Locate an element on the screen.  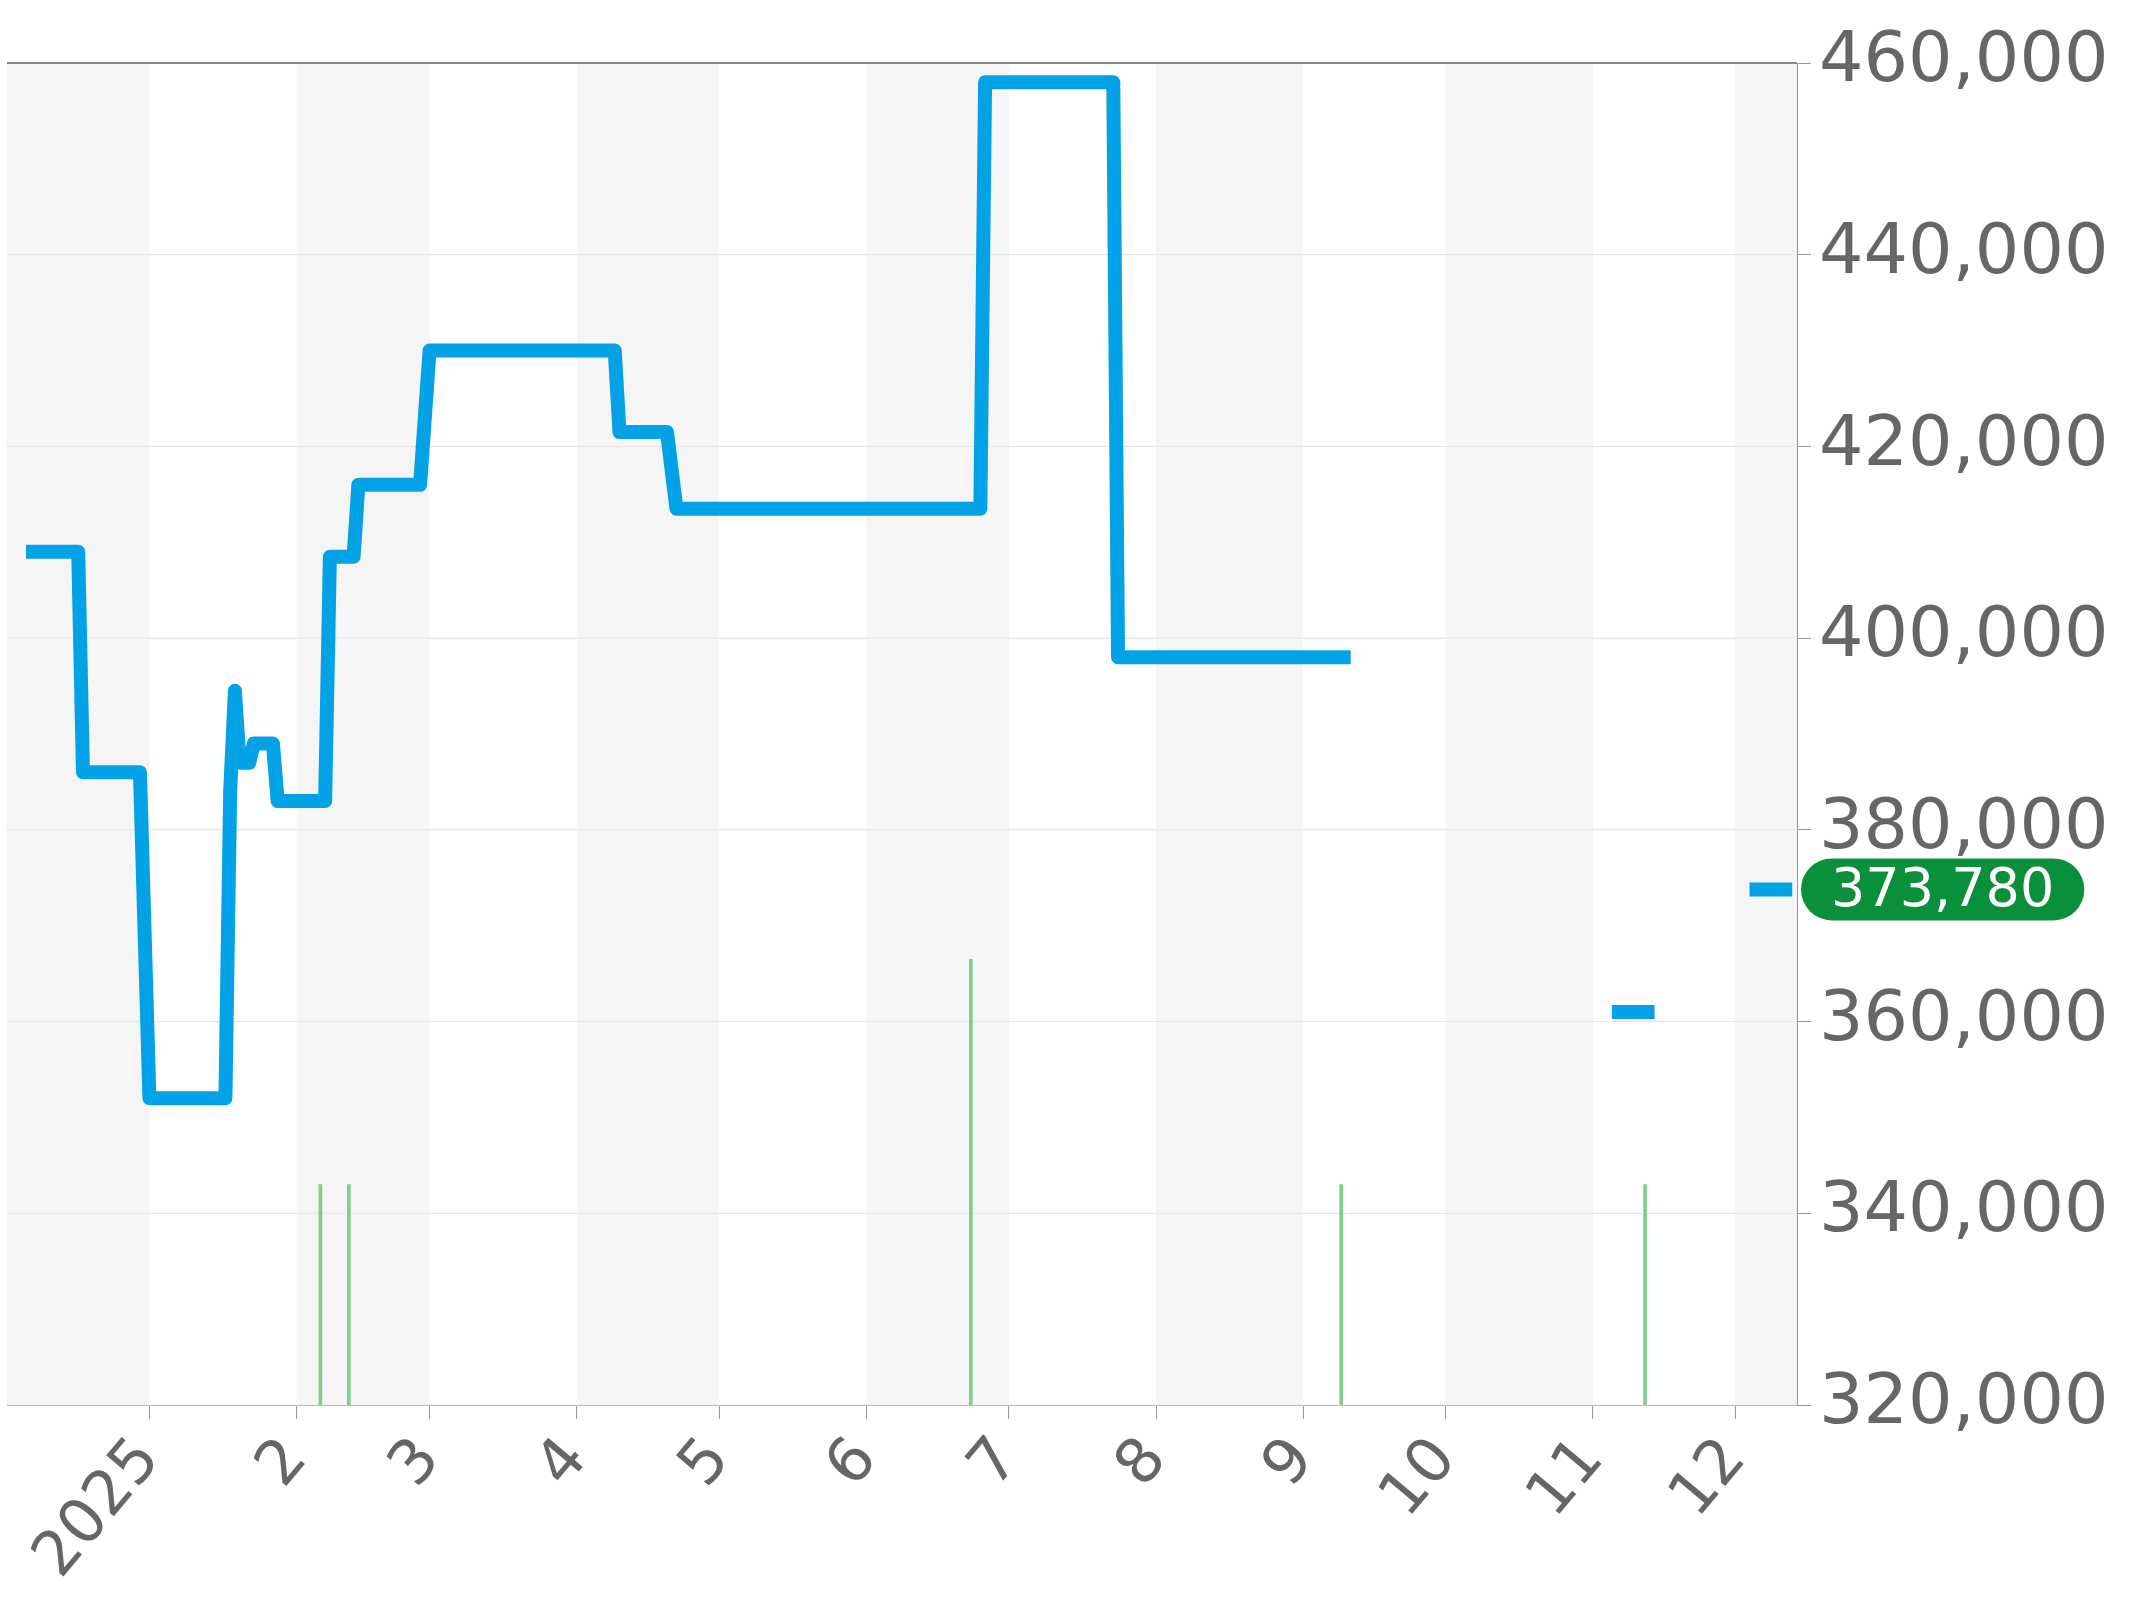
x-tick-label: 6 is located at coordinates (849, 1460).